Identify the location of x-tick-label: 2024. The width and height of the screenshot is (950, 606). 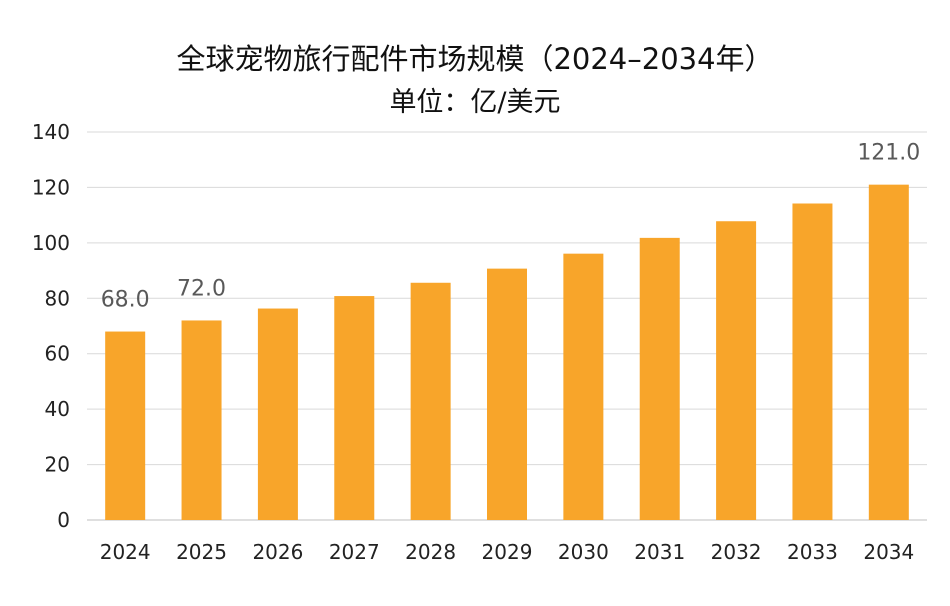
(125, 552).